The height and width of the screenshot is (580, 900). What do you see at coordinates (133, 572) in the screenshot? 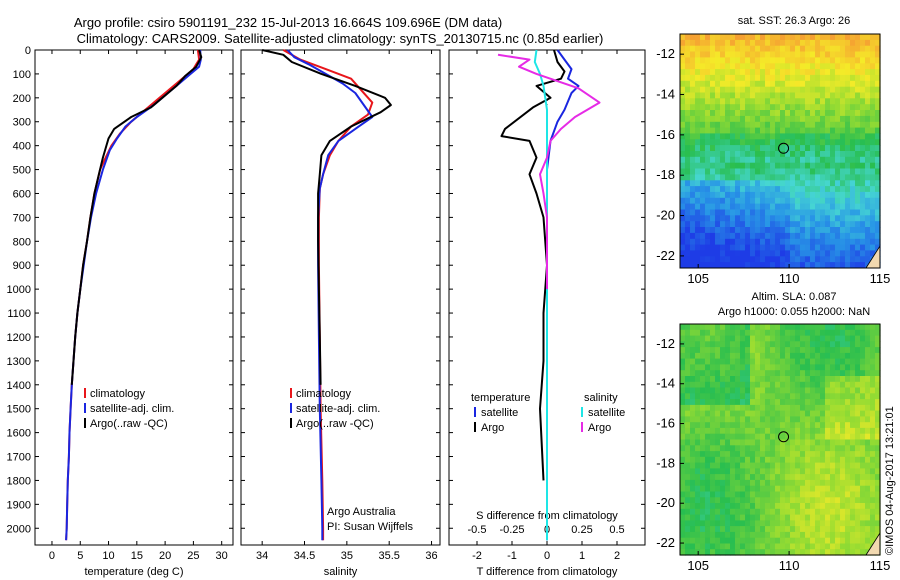
I see `x-axis-label: temperature (deg C)` at bounding box center [133, 572].